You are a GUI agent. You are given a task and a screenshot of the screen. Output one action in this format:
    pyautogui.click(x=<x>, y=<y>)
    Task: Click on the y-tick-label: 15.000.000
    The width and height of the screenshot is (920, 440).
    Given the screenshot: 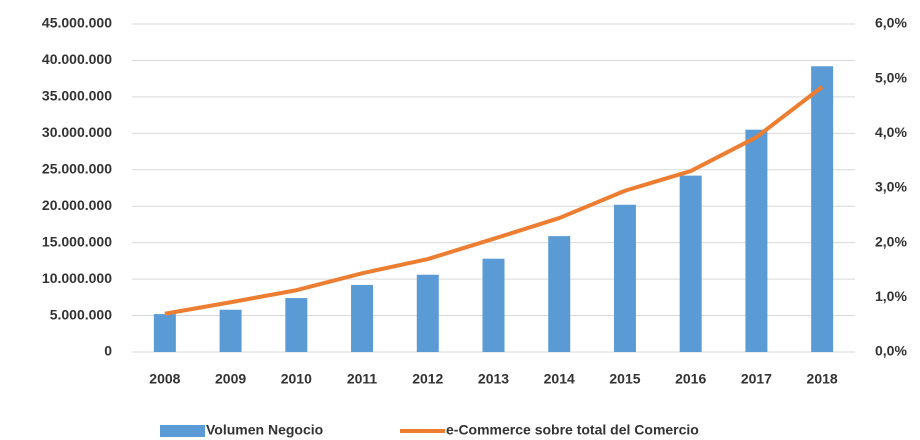 What is the action you would take?
    pyautogui.click(x=77, y=241)
    